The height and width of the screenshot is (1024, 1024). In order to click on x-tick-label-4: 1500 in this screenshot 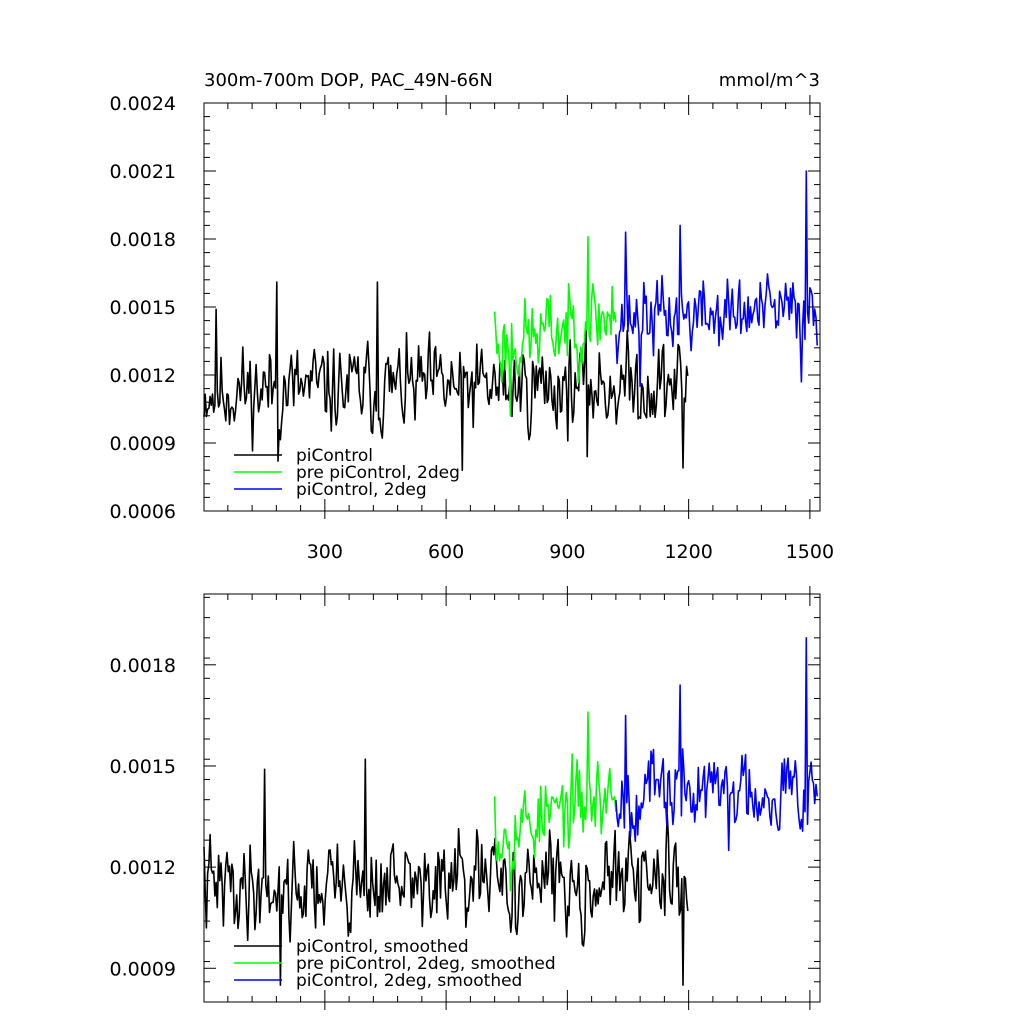, I will do `click(810, 552)`.